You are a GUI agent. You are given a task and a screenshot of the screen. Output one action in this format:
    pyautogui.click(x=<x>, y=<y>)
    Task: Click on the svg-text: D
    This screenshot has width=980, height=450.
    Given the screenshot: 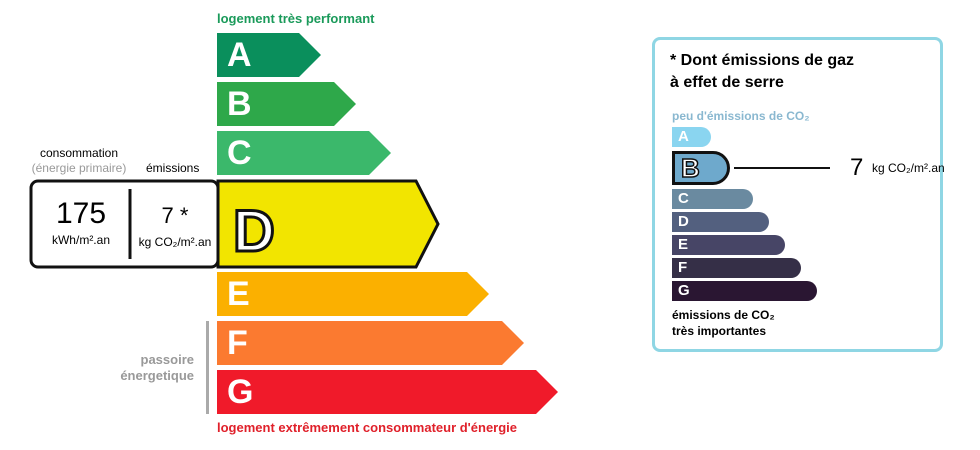 What is the action you would take?
    pyautogui.click(x=254, y=231)
    